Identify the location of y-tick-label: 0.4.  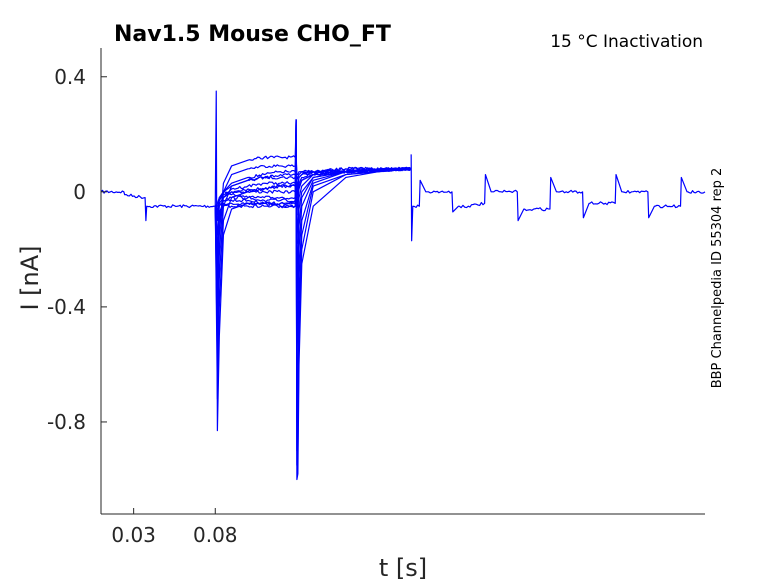
(70, 77).